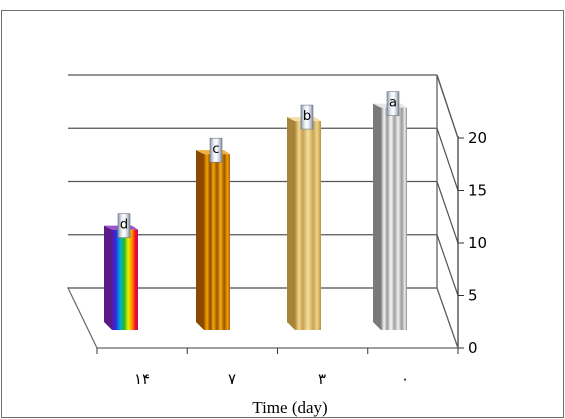 This screenshot has width=565, height=419. What do you see at coordinates (271, 379) in the screenshot?
I see `x-tick-labels: ۱۴ ۷ ۳ ۰` at bounding box center [271, 379].